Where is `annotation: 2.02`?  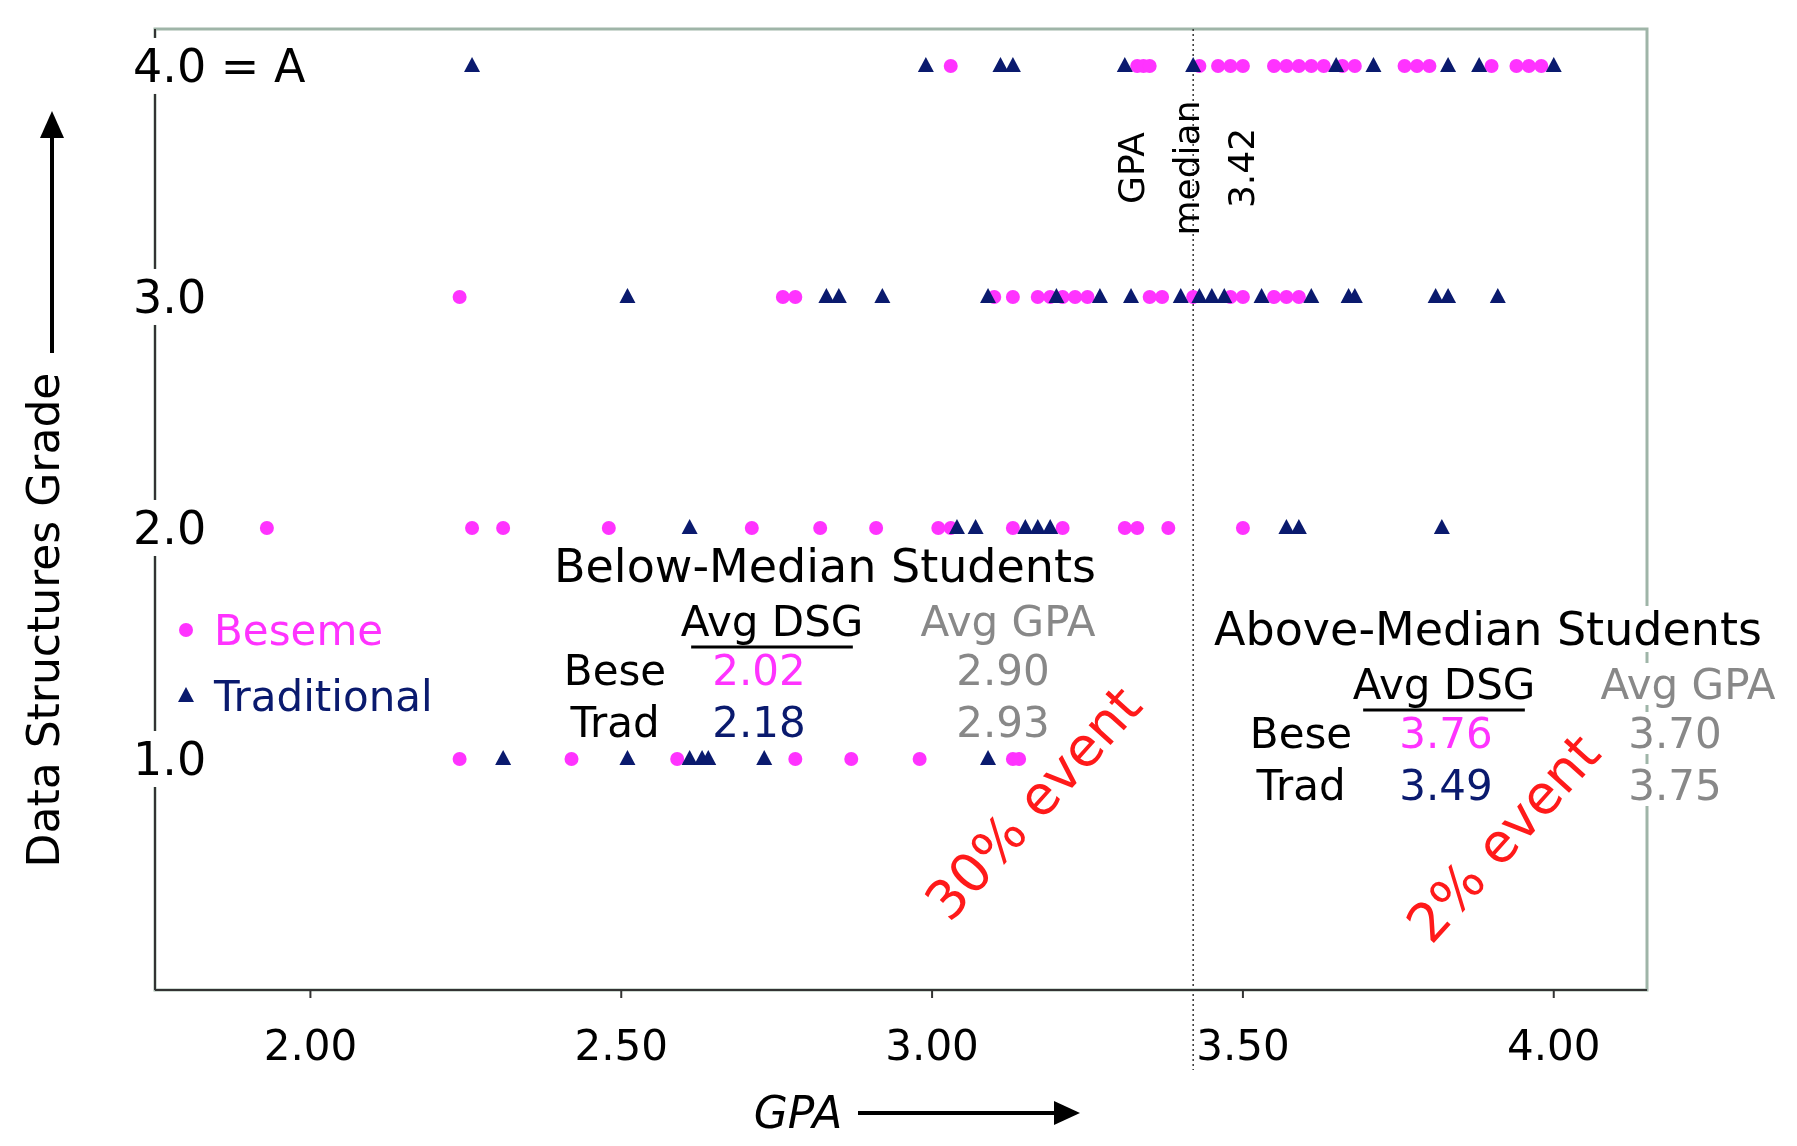
annotation: 2.02 is located at coordinates (759, 670).